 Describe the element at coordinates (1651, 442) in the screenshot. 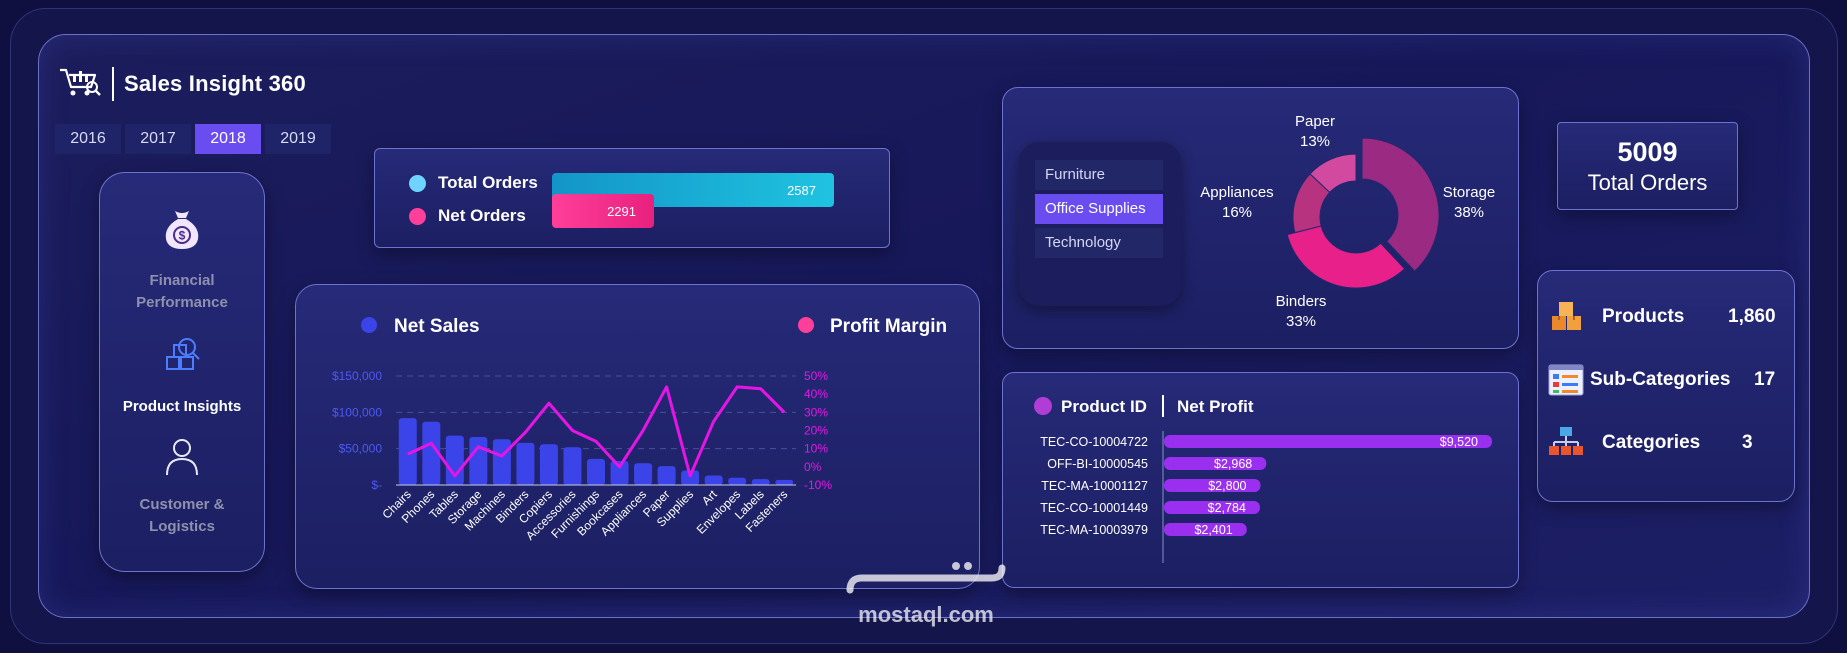

I see `kpi-categories-label: Categories` at that location.